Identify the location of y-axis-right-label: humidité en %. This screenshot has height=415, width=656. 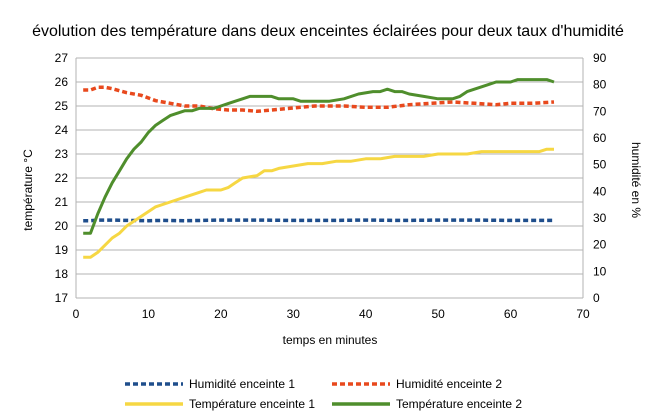
(636, 180).